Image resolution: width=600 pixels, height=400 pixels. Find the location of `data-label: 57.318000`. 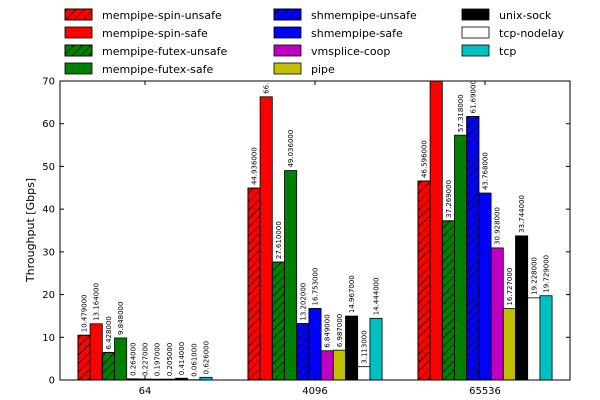

data-label: 57.318000 is located at coordinates (461, 113).